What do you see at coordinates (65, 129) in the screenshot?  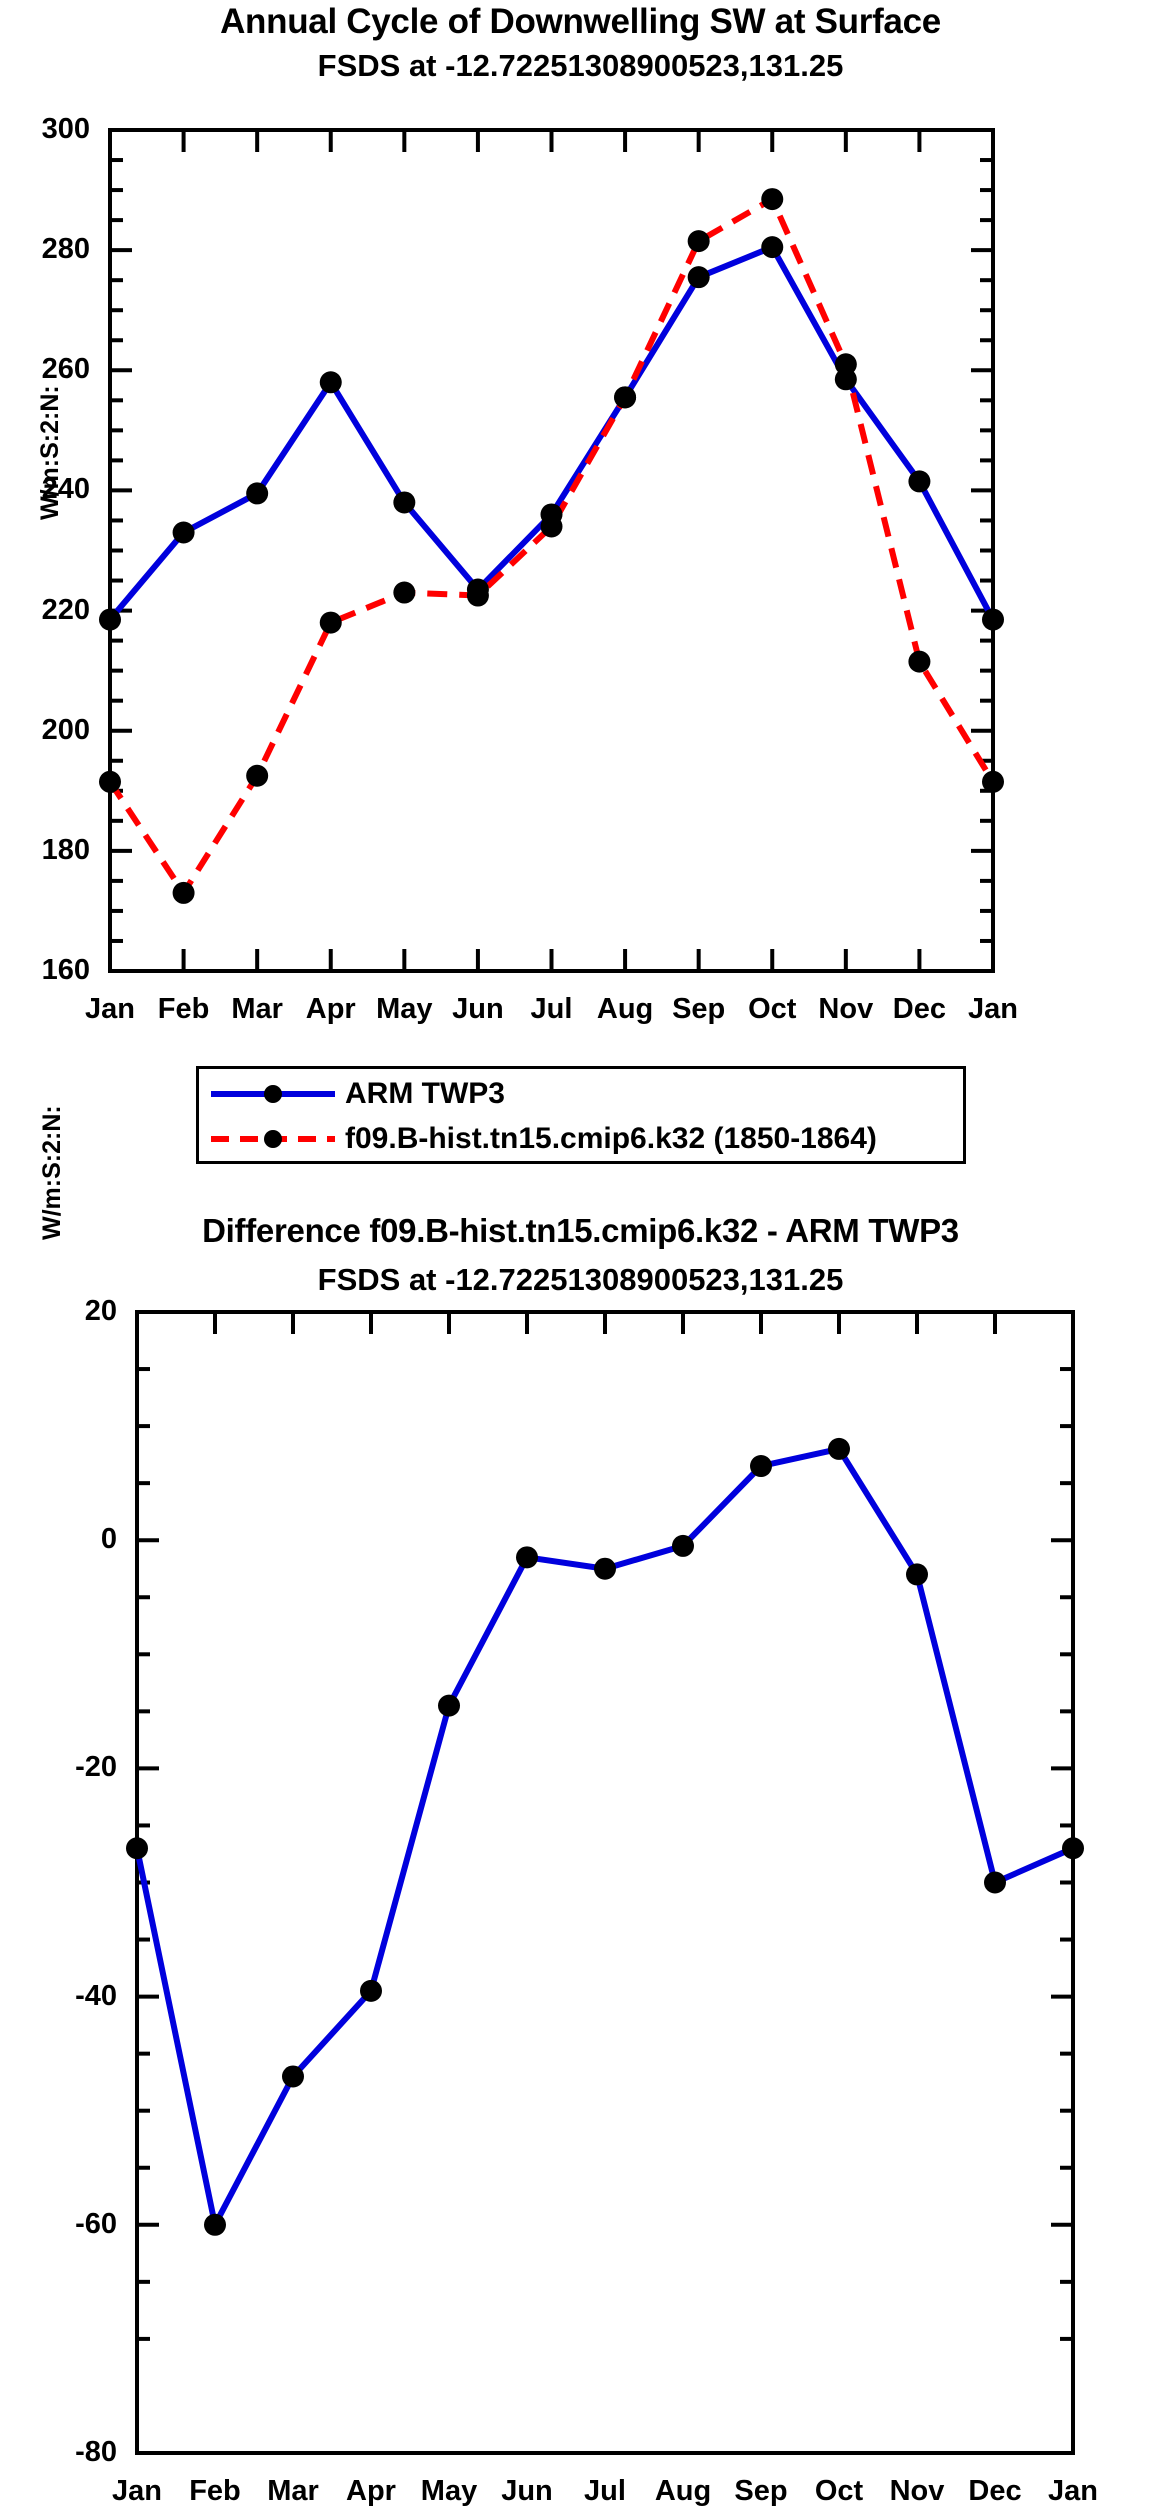 I see `y-tick-label: 300` at bounding box center [65, 129].